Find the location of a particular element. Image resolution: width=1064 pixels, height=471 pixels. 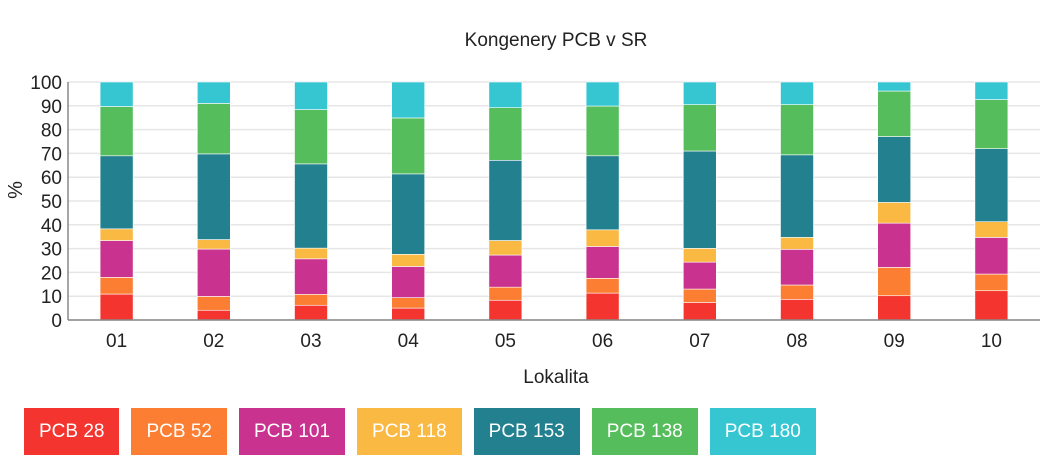

legend-item-pcb-52: PCB 52 is located at coordinates (179, 431).